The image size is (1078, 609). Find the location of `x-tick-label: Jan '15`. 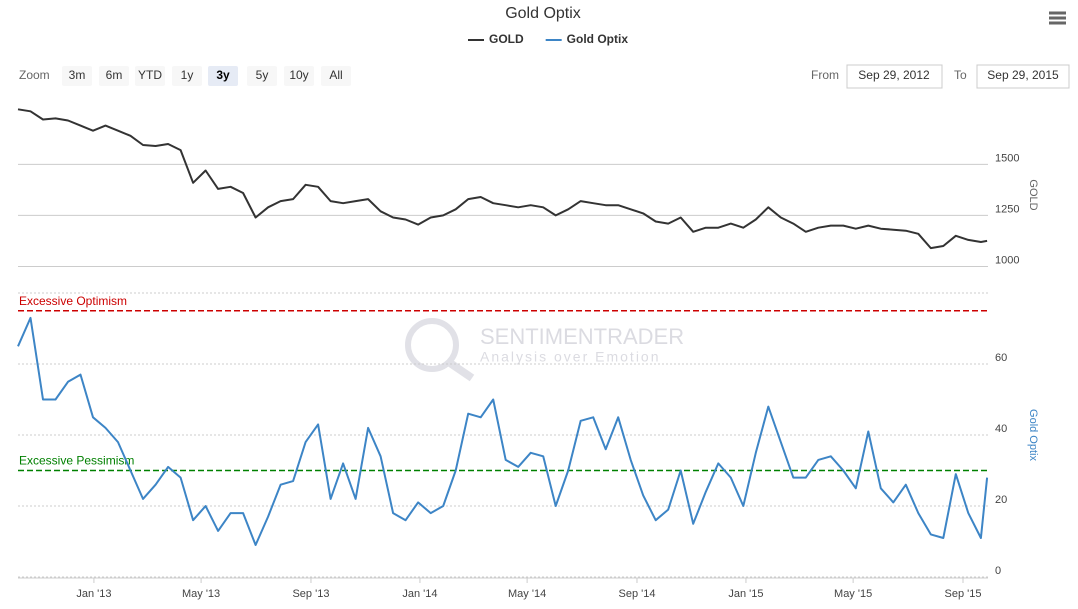

x-tick-label: Jan '15 is located at coordinates (745, 594).